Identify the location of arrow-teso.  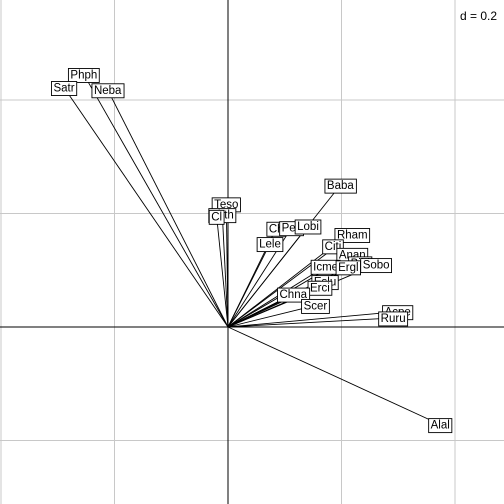
(227, 266).